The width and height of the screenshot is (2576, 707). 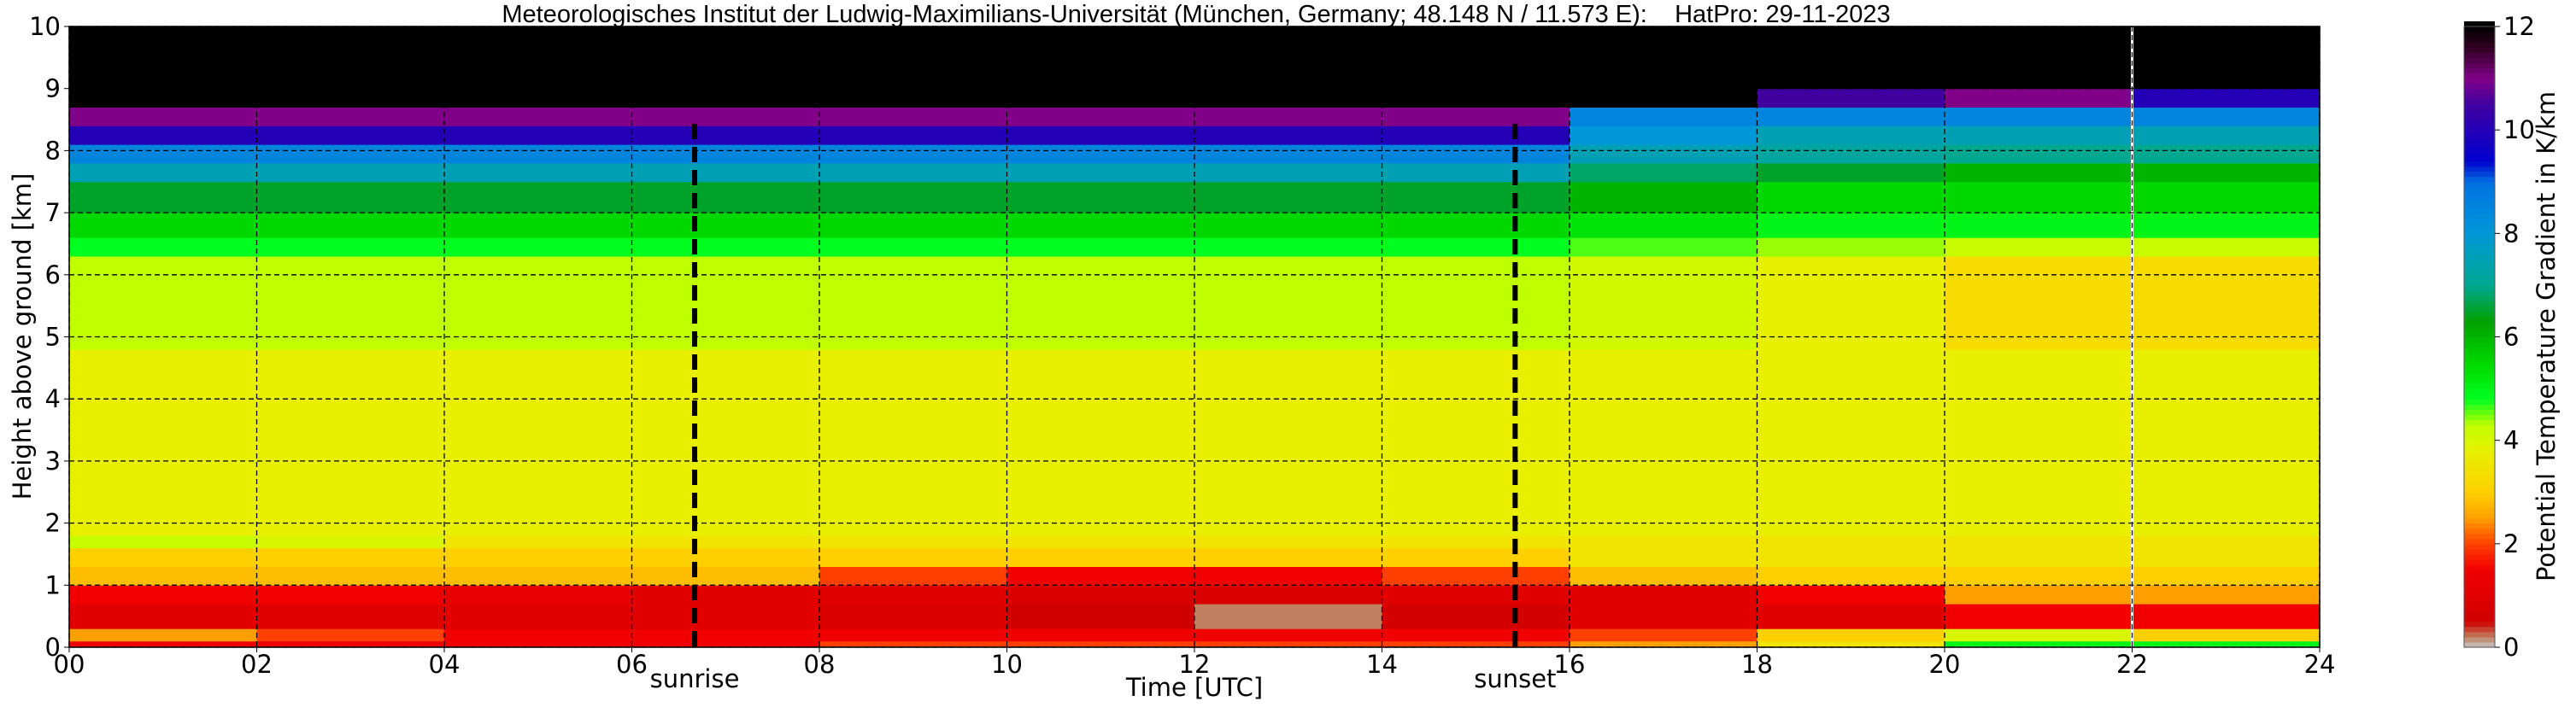 What do you see at coordinates (1570, 665) in the screenshot?
I see `x-tick-label: 16` at bounding box center [1570, 665].